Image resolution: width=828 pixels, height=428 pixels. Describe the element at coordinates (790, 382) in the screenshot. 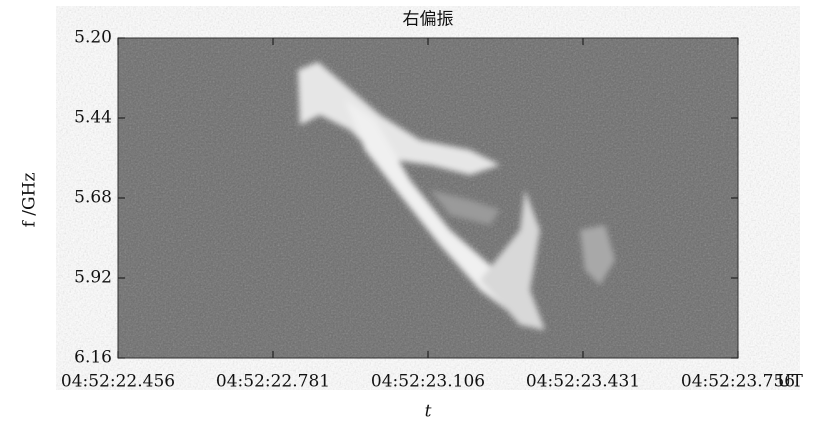

I see `x-unit: UT` at that location.